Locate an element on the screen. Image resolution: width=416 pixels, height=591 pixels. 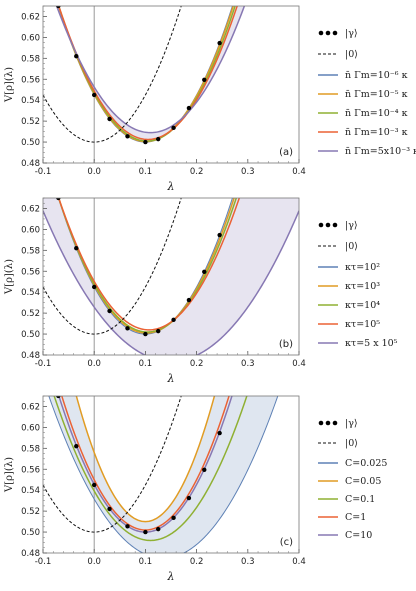
legend-label: C=1 is located at coordinates (355, 517).